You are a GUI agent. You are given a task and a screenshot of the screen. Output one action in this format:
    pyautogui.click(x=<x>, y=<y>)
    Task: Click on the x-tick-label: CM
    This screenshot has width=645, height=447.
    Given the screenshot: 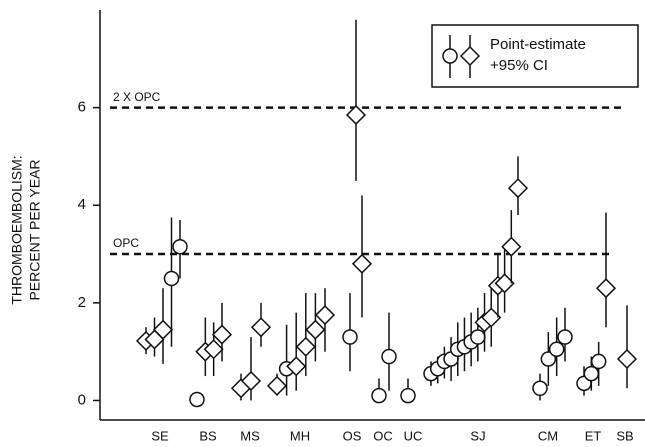 What is the action you would take?
    pyautogui.click(x=548, y=435)
    